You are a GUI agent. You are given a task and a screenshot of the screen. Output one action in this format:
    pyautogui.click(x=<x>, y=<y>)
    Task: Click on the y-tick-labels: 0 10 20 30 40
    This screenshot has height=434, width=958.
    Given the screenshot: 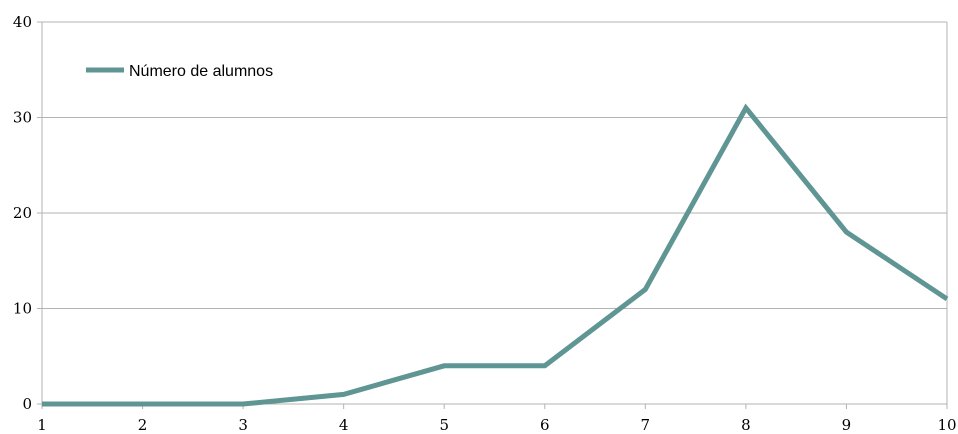 What is the action you would take?
    pyautogui.click(x=22, y=213)
    